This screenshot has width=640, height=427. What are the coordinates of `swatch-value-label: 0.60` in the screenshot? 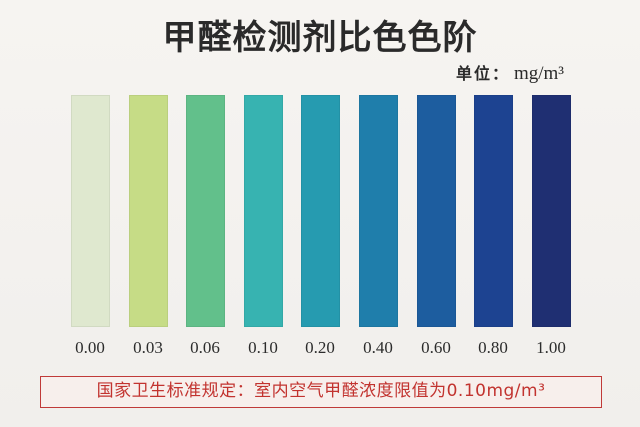 It's located at (436, 347).